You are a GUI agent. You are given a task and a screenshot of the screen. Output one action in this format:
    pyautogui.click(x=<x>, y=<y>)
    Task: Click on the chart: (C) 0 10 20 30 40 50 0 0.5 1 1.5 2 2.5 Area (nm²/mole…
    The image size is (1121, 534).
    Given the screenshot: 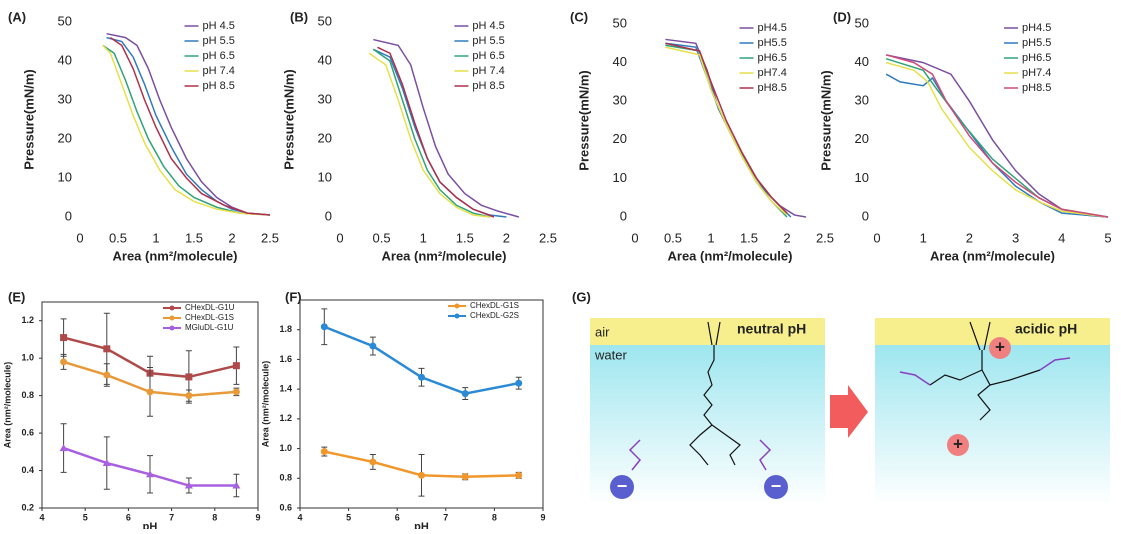 What is the action you would take?
    pyautogui.click(x=702, y=136)
    